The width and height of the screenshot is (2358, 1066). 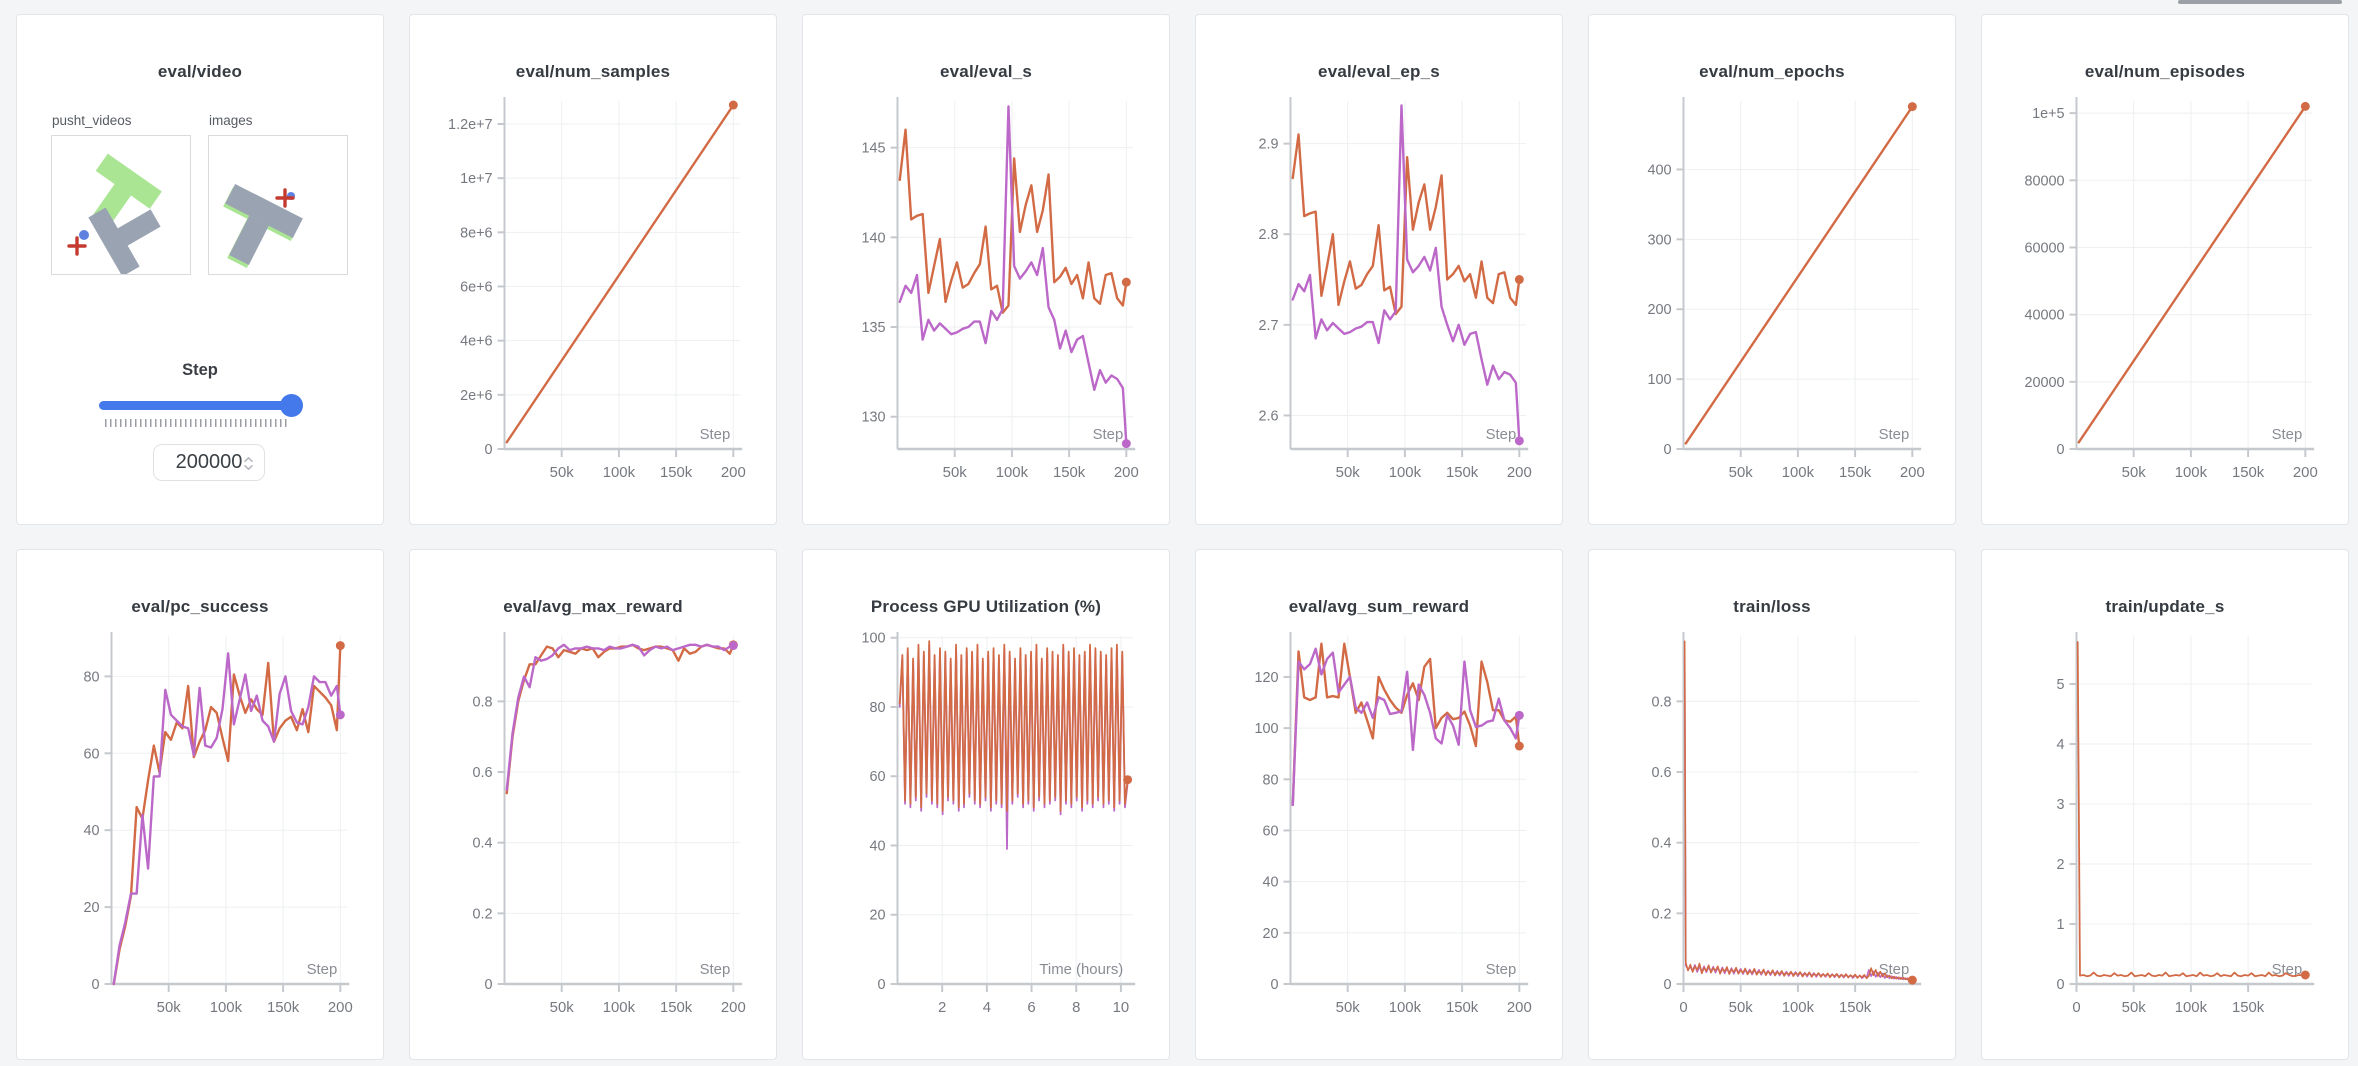 I want to click on line-chart: 50k 100k 150k 200 0 100 200 300 400 Step, so click(x=1772, y=293).